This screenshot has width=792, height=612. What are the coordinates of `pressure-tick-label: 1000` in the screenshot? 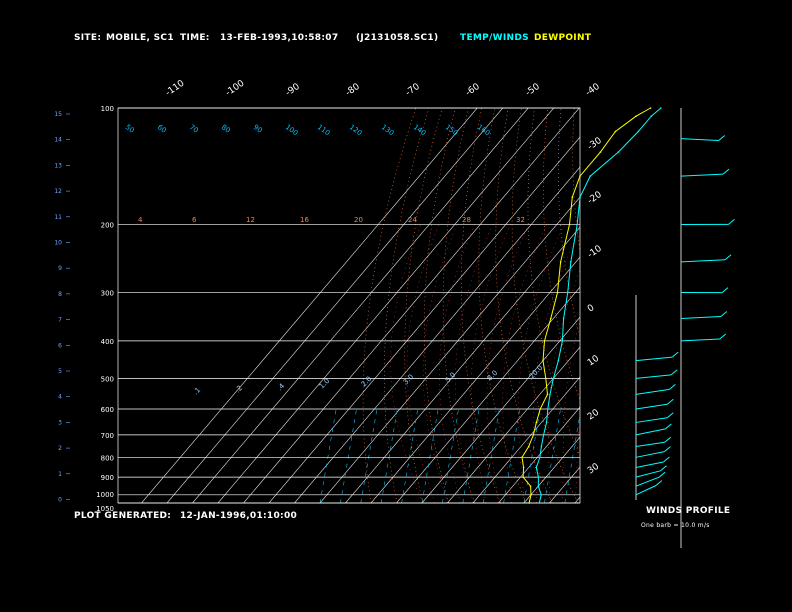 It's located at (105, 495).